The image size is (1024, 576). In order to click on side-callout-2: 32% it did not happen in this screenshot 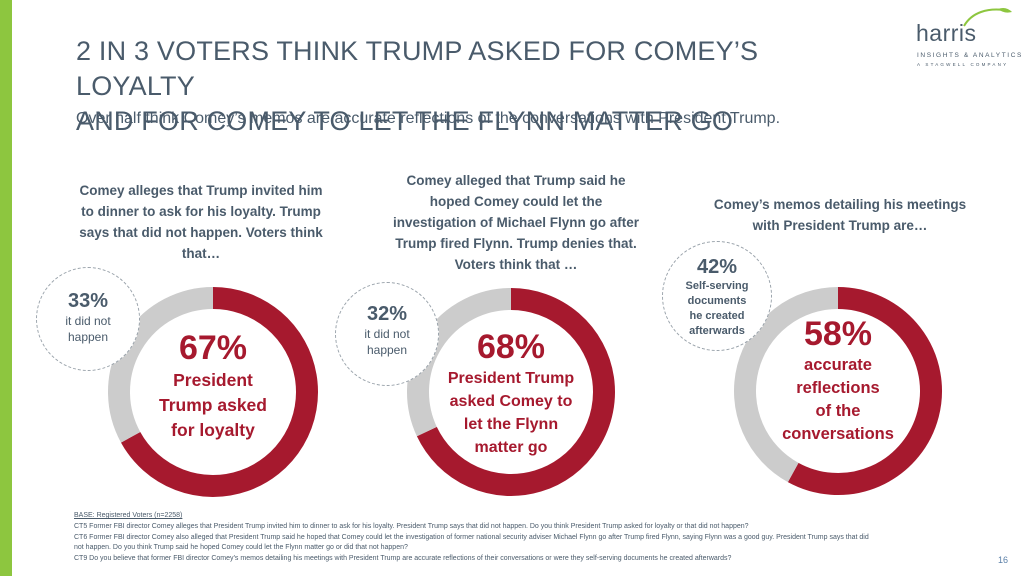, I will do `click(387, 334)`.